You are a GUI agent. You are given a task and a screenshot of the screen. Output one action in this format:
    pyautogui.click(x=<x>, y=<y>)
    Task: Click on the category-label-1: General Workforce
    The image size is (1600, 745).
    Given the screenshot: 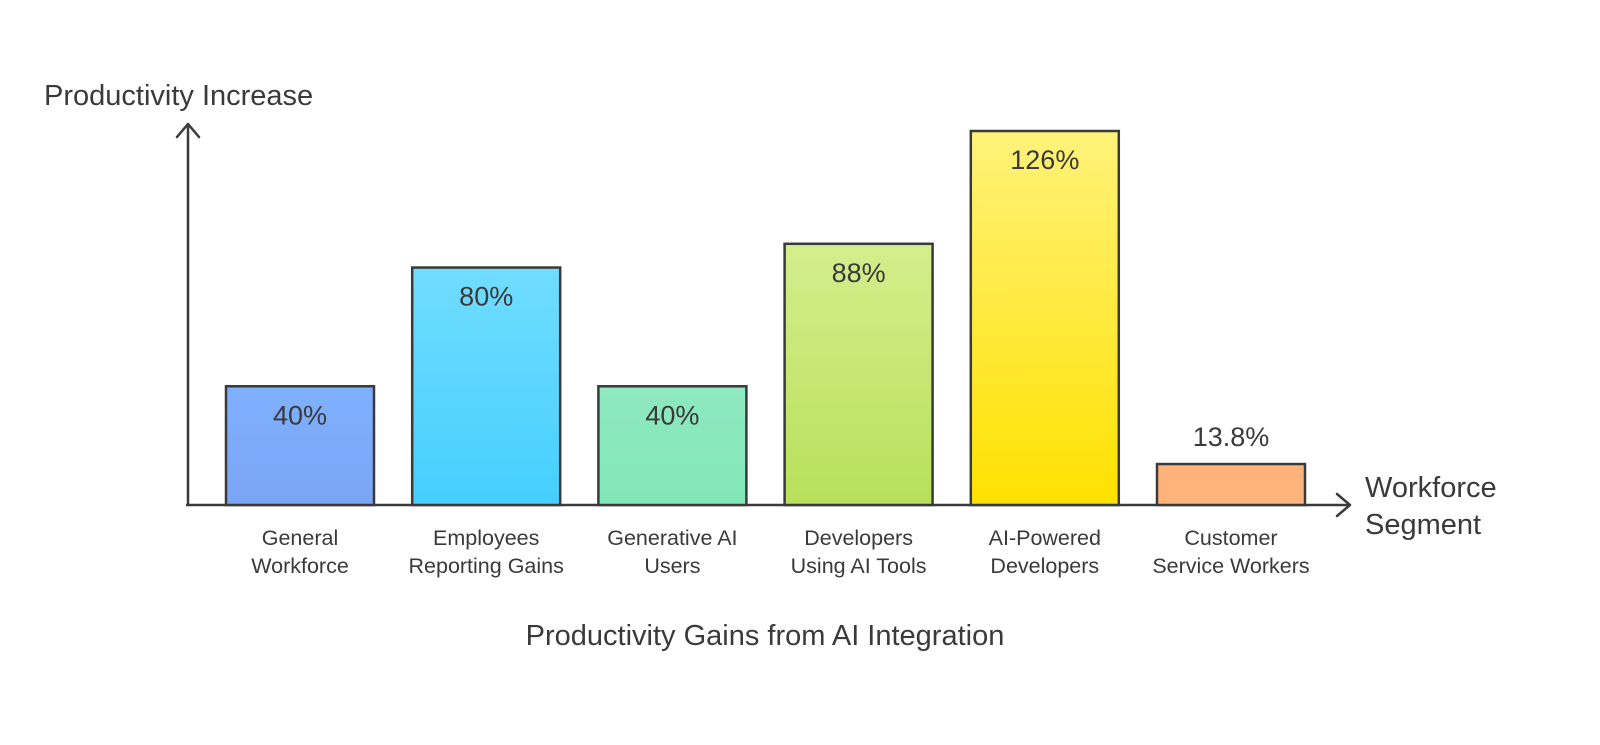 What is the action you would take?
    pyautogui.click(x=300, y=552)
    